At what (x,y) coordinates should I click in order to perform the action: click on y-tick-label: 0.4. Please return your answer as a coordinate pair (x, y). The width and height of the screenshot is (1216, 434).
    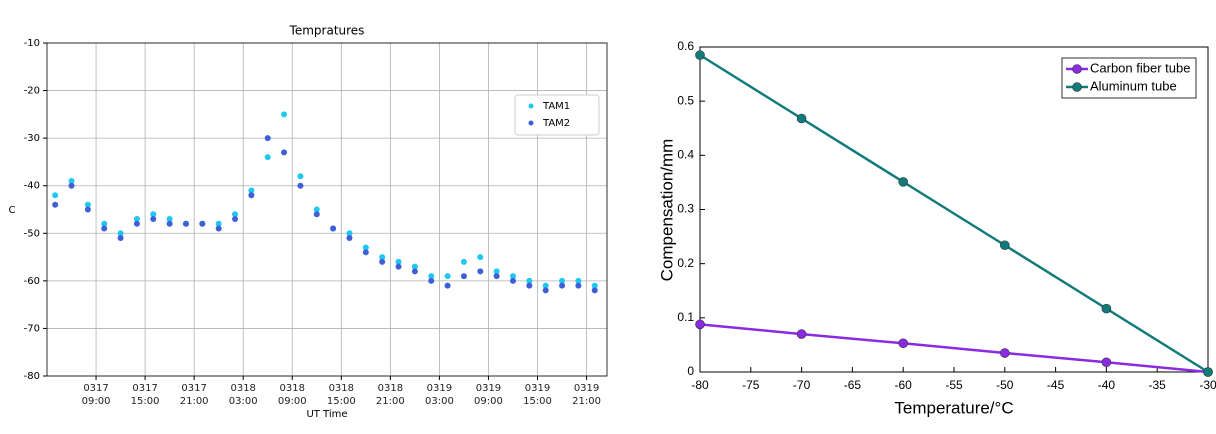
    Looking at the image, I should click on (685, 155).